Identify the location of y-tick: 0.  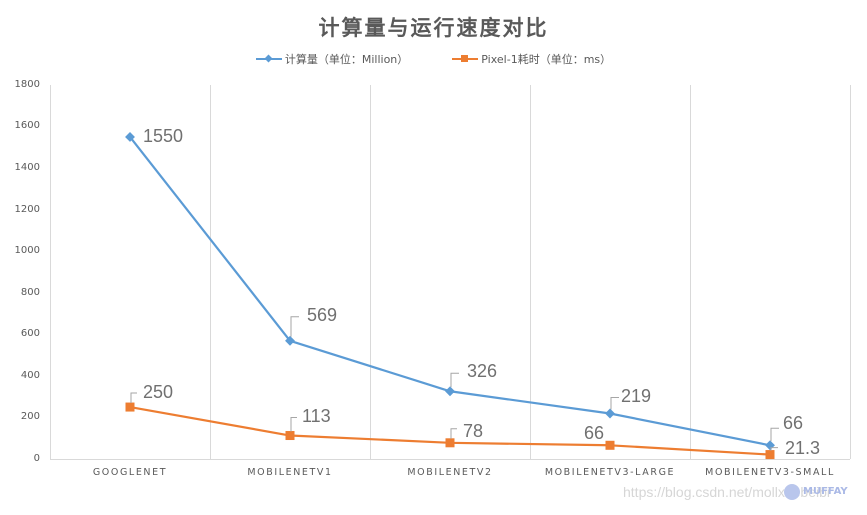
(36, 458).